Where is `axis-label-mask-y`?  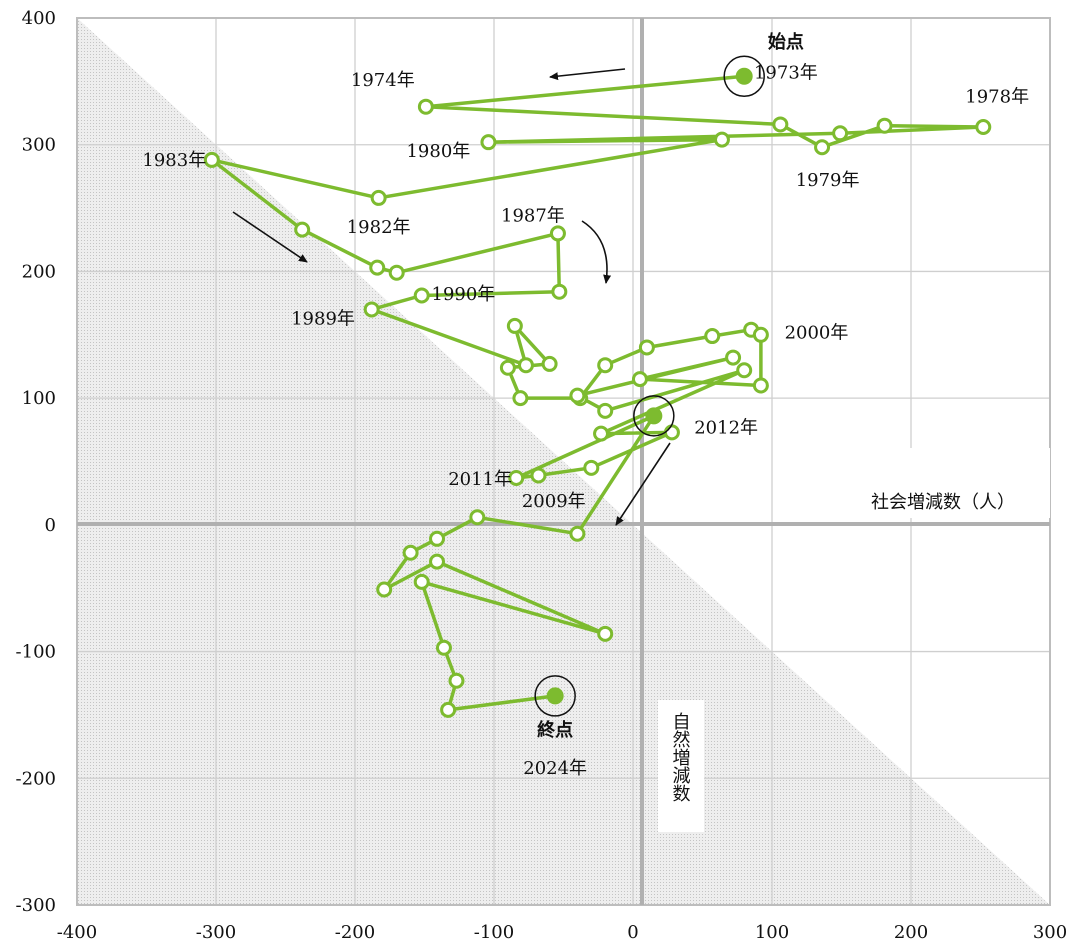 axis-label-mask-y is located at coordinates (681, 766).